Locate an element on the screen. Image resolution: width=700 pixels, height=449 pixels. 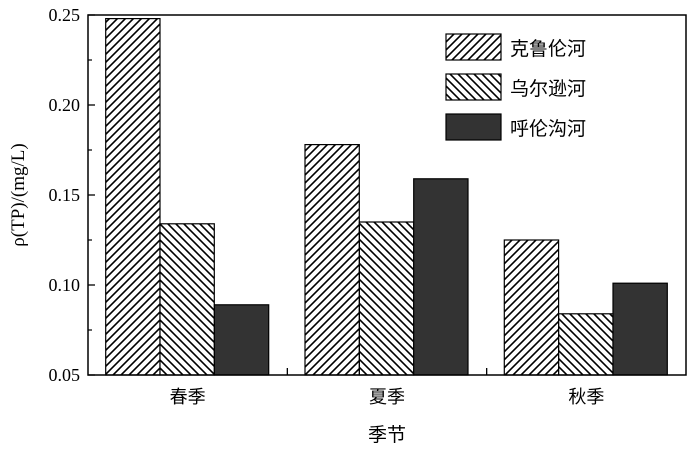
y-tick-label: 0.20 is located at coordinates (65, 105).